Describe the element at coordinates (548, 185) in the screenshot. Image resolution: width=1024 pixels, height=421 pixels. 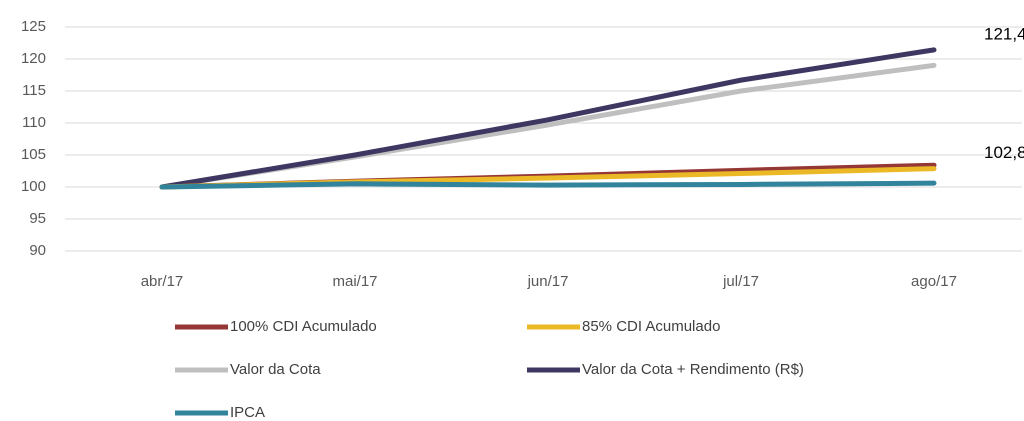
I see `series-line` at that location.